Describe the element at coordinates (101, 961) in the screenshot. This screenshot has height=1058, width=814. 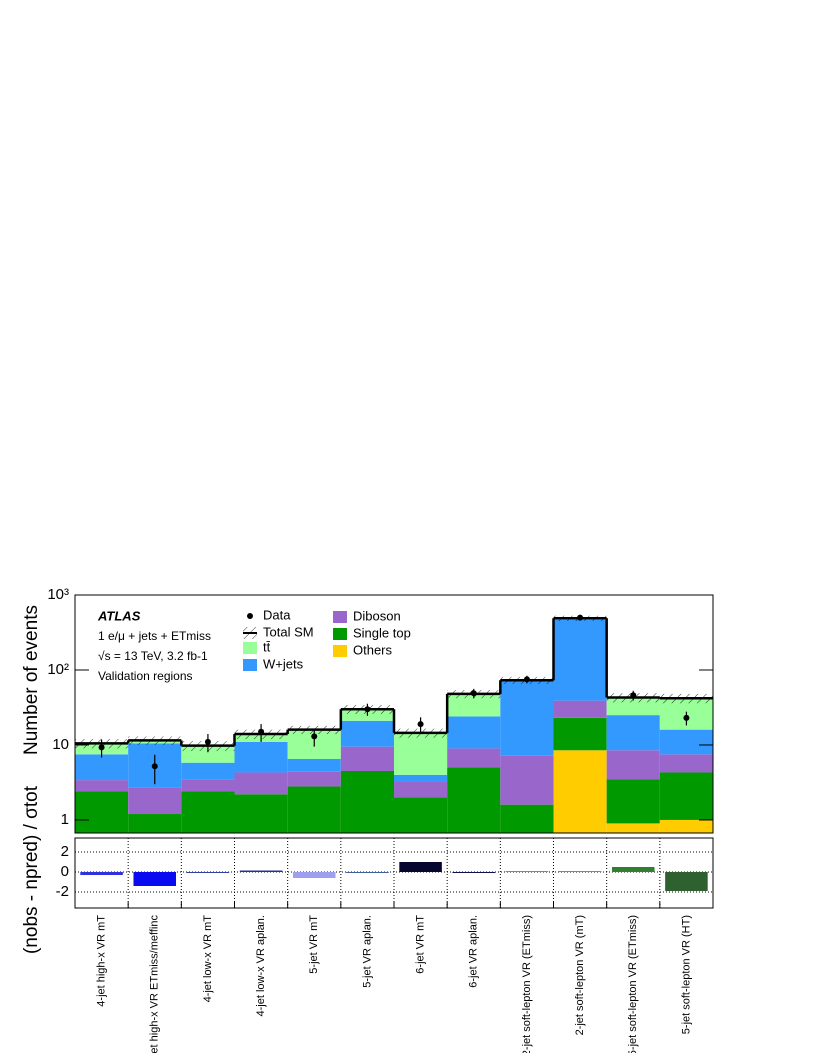
I see `x-tick-label: 4-jet high-x VR mT` at that location.